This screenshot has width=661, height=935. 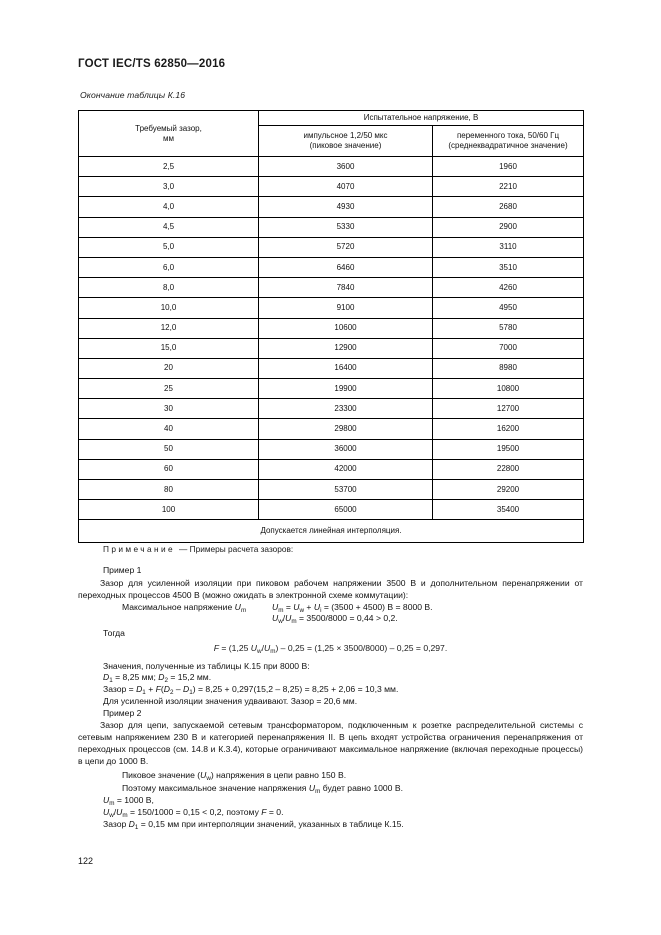 What do you see at coordinates (345, 449) in the screenshot?
I see `cell-impulse: 36000` at bounding box center [345, 449].